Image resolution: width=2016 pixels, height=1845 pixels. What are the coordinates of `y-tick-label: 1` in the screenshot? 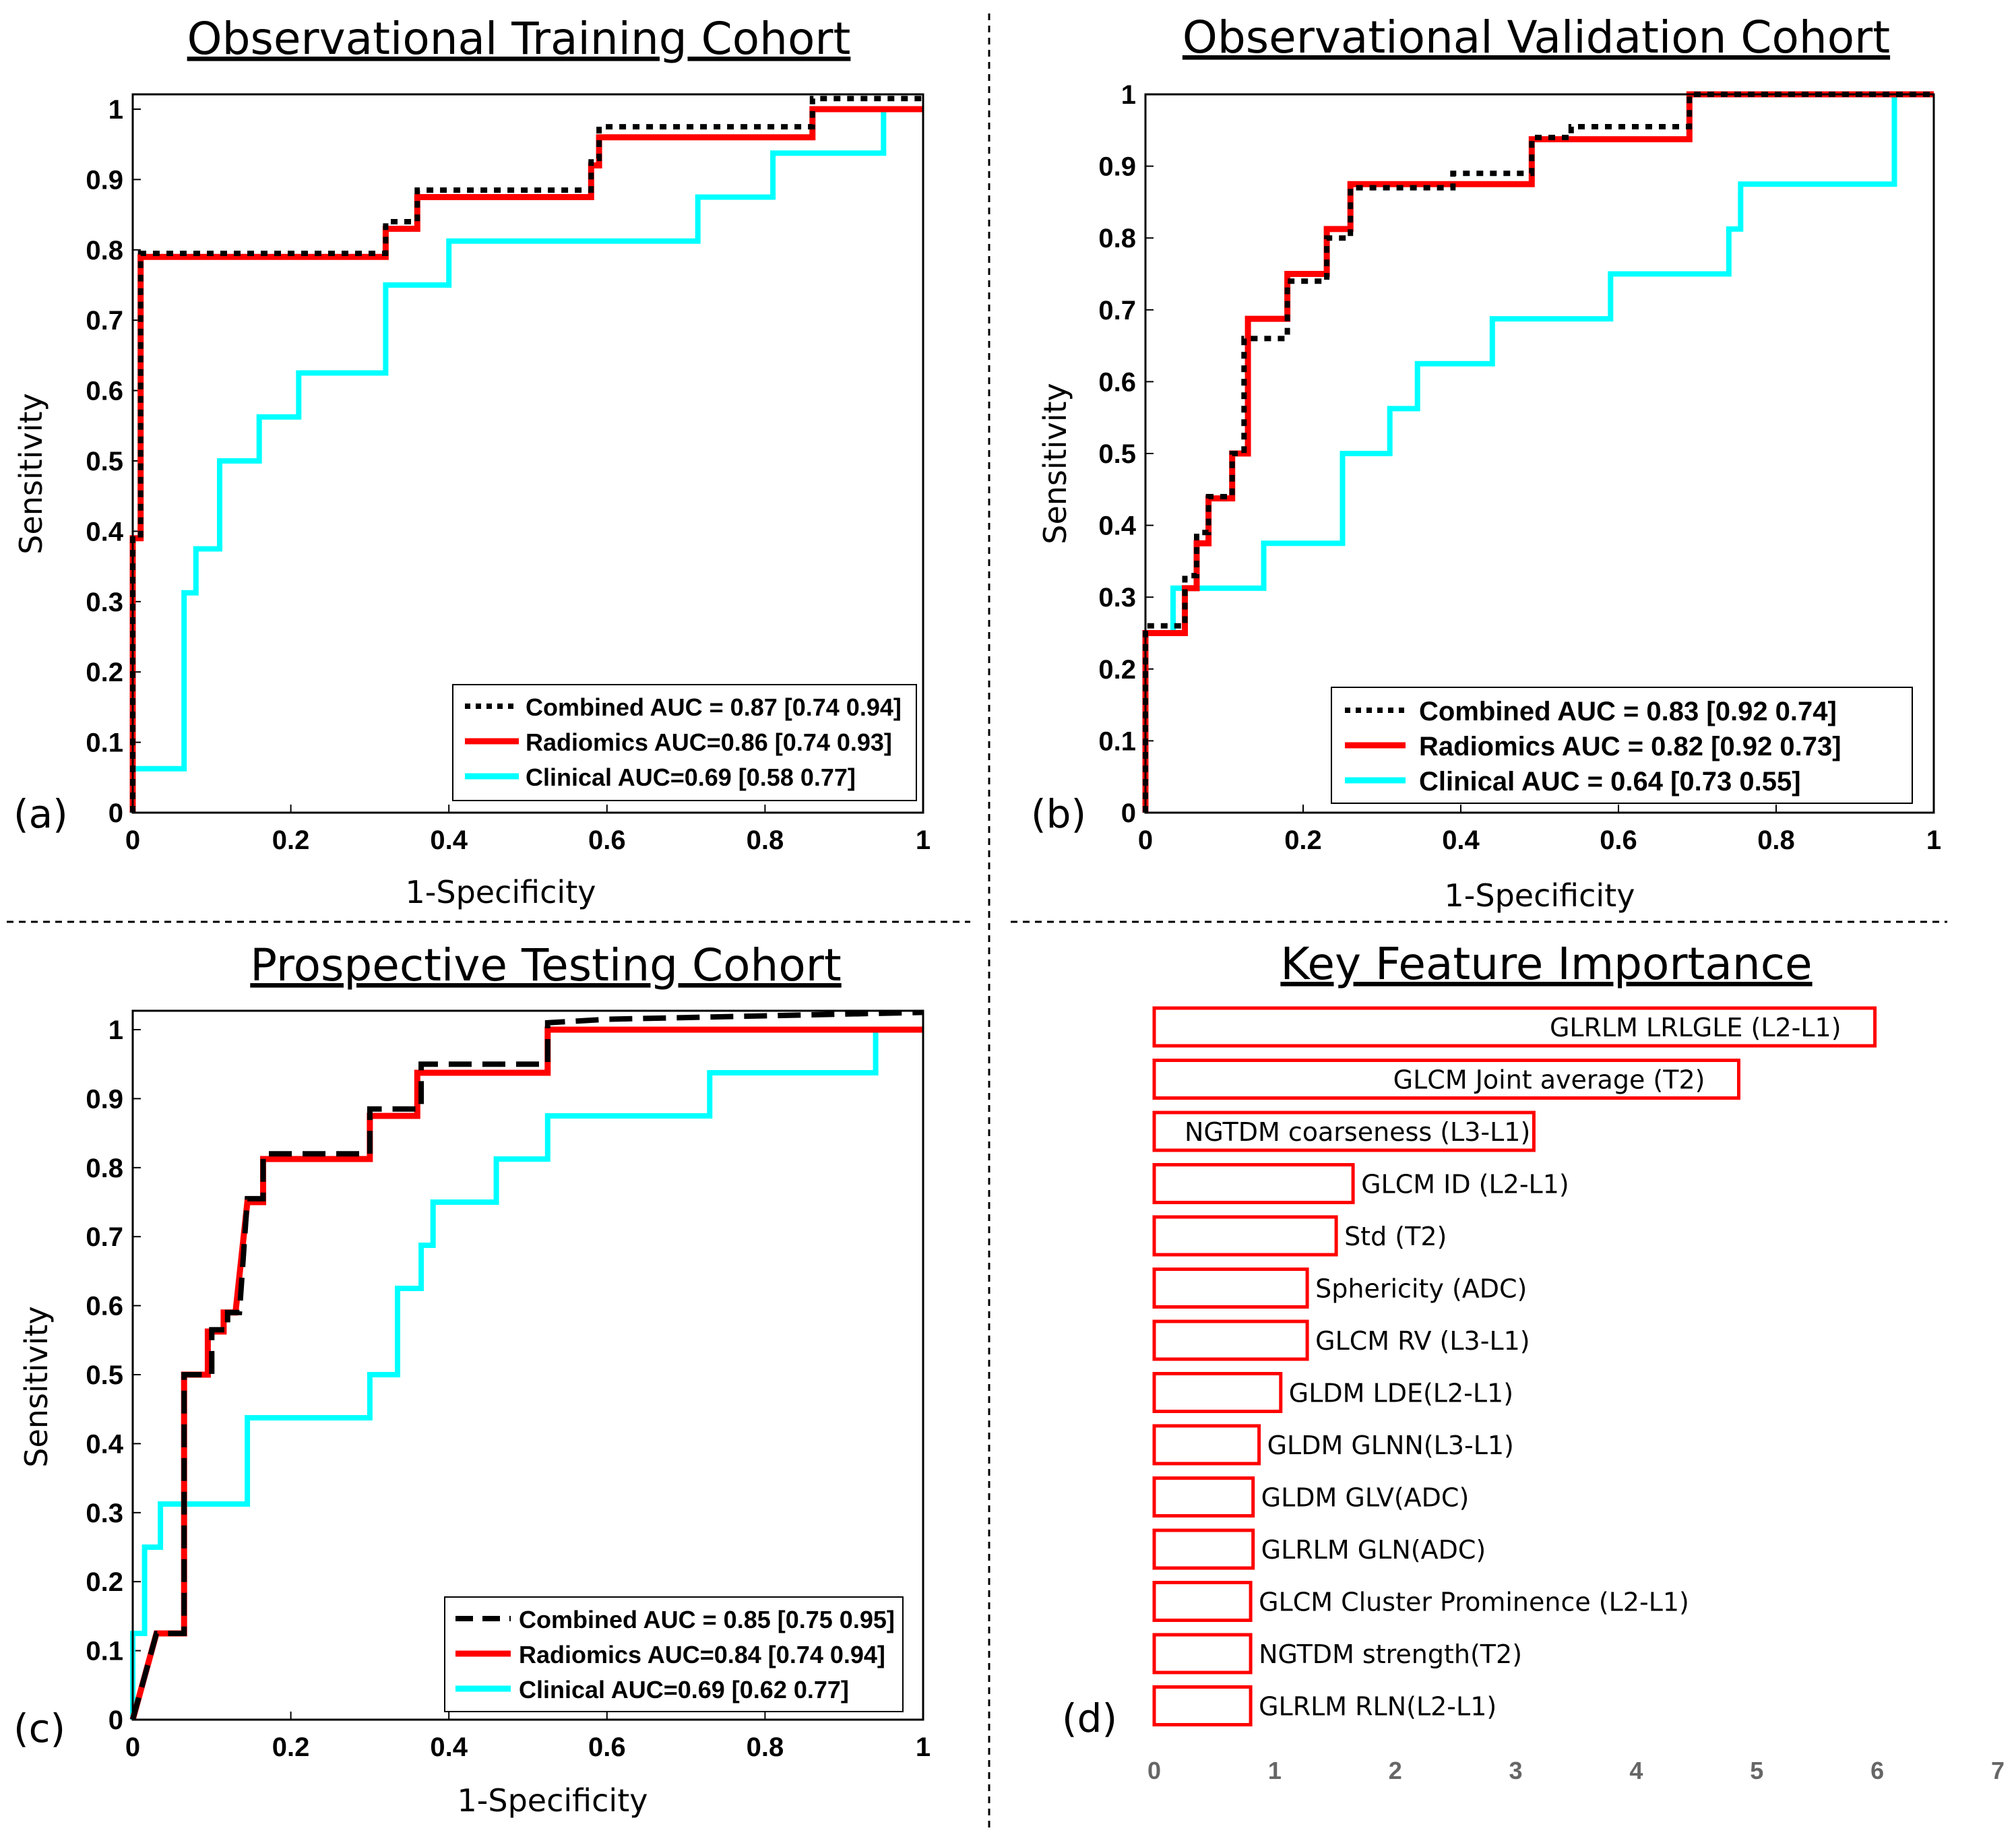 It's located at (116, 110).